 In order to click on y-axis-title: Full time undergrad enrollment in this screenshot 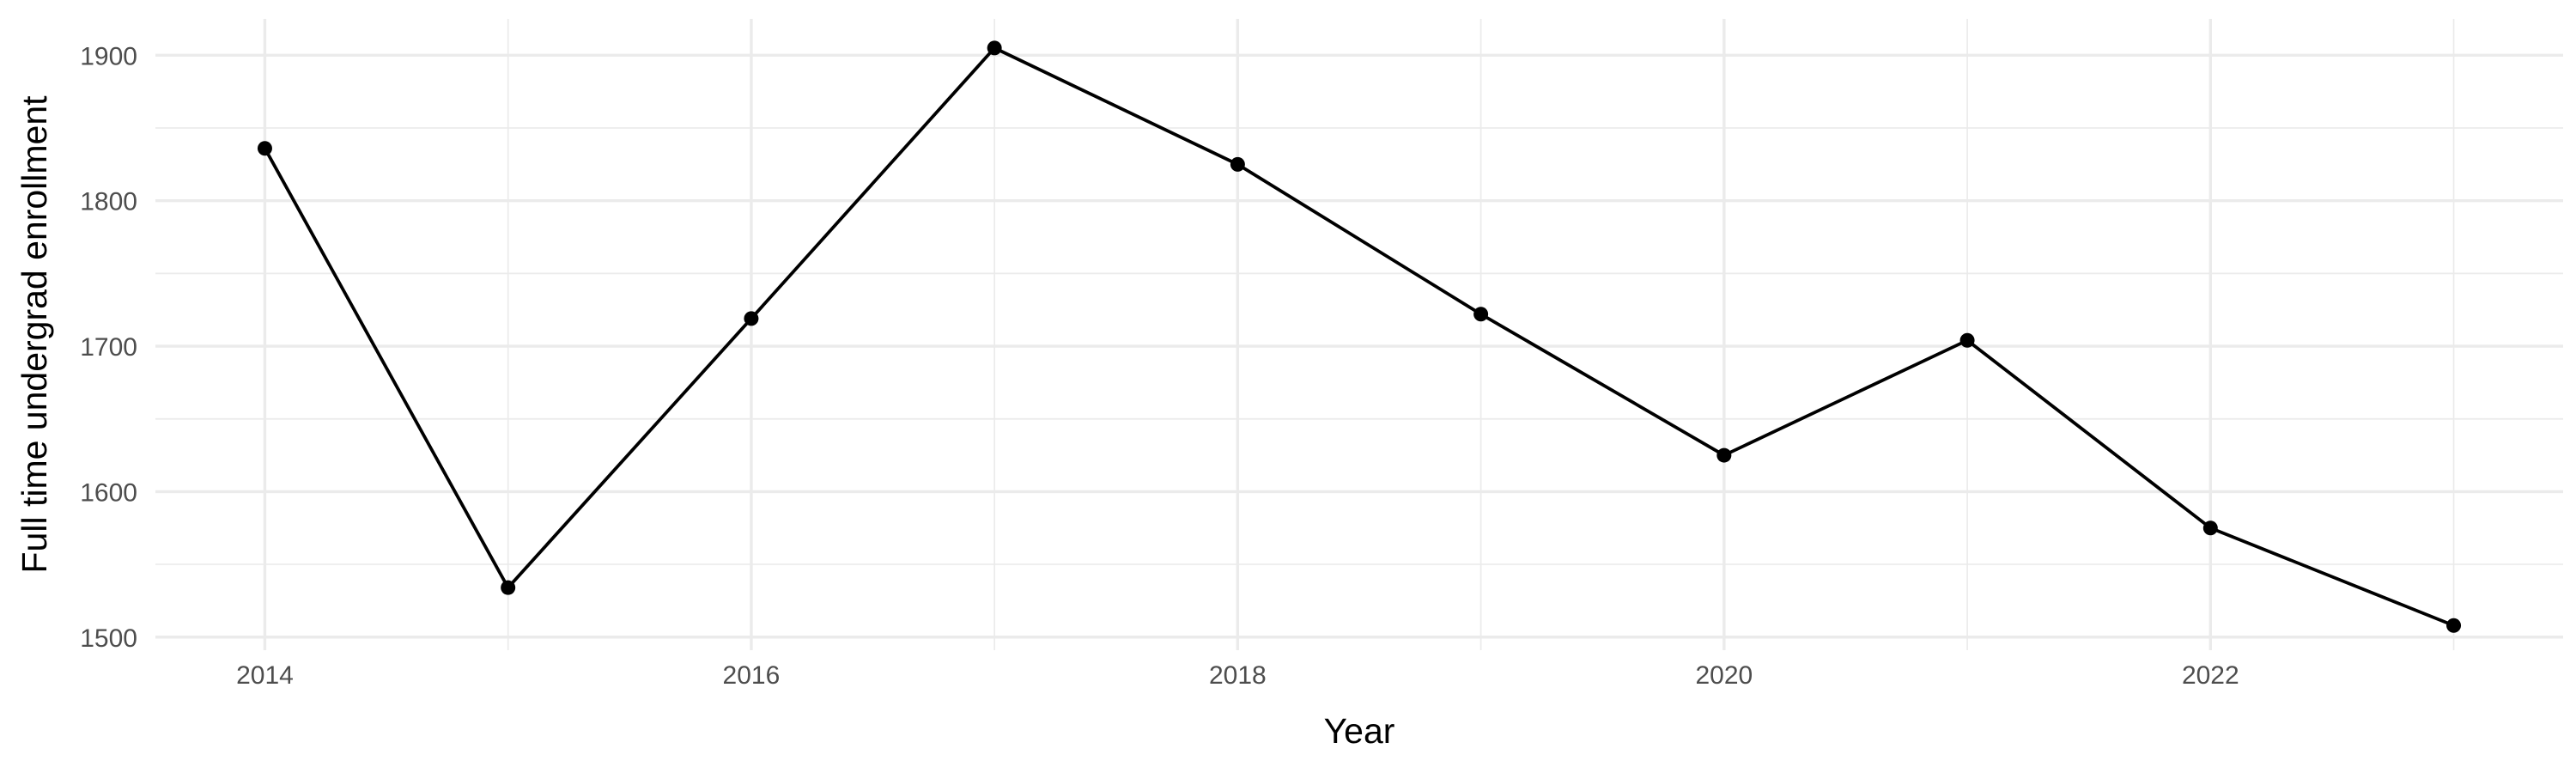, I will do `click(34, 334)`.